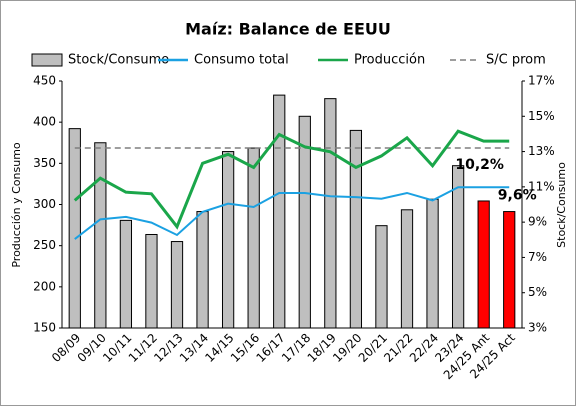 The image size is (576, 406). I want to click on y-tick-label: 350, so click(44, 163).